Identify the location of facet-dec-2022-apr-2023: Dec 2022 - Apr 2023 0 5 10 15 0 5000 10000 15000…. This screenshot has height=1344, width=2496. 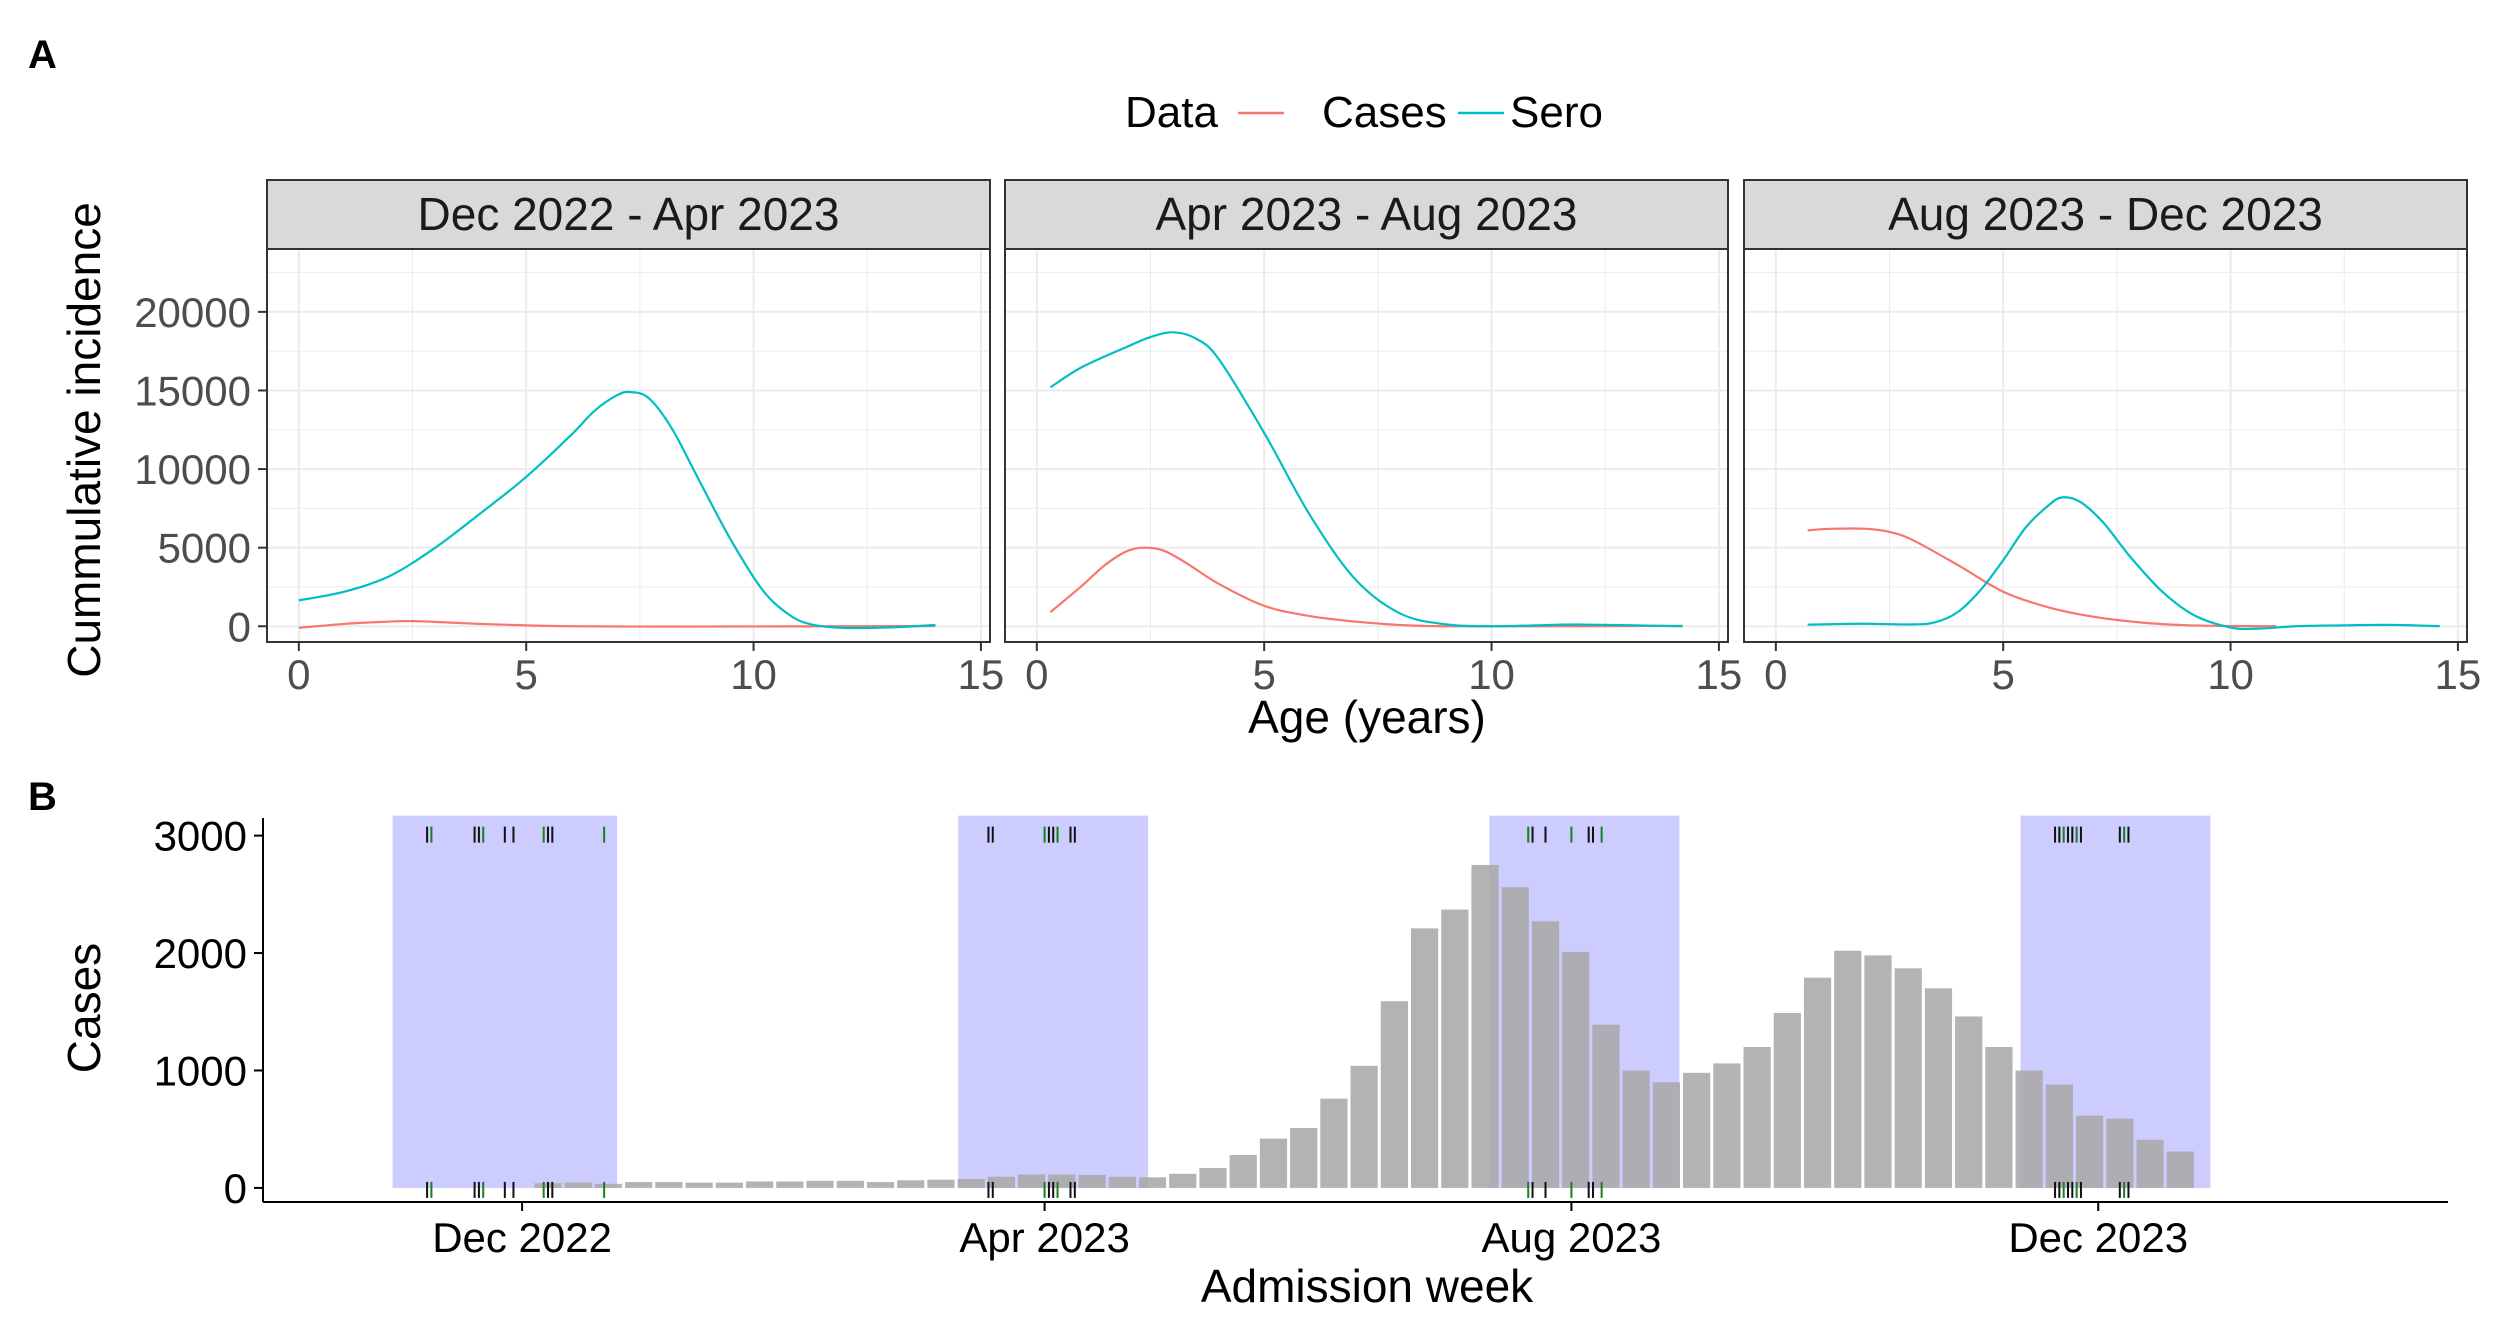
(569, 438).